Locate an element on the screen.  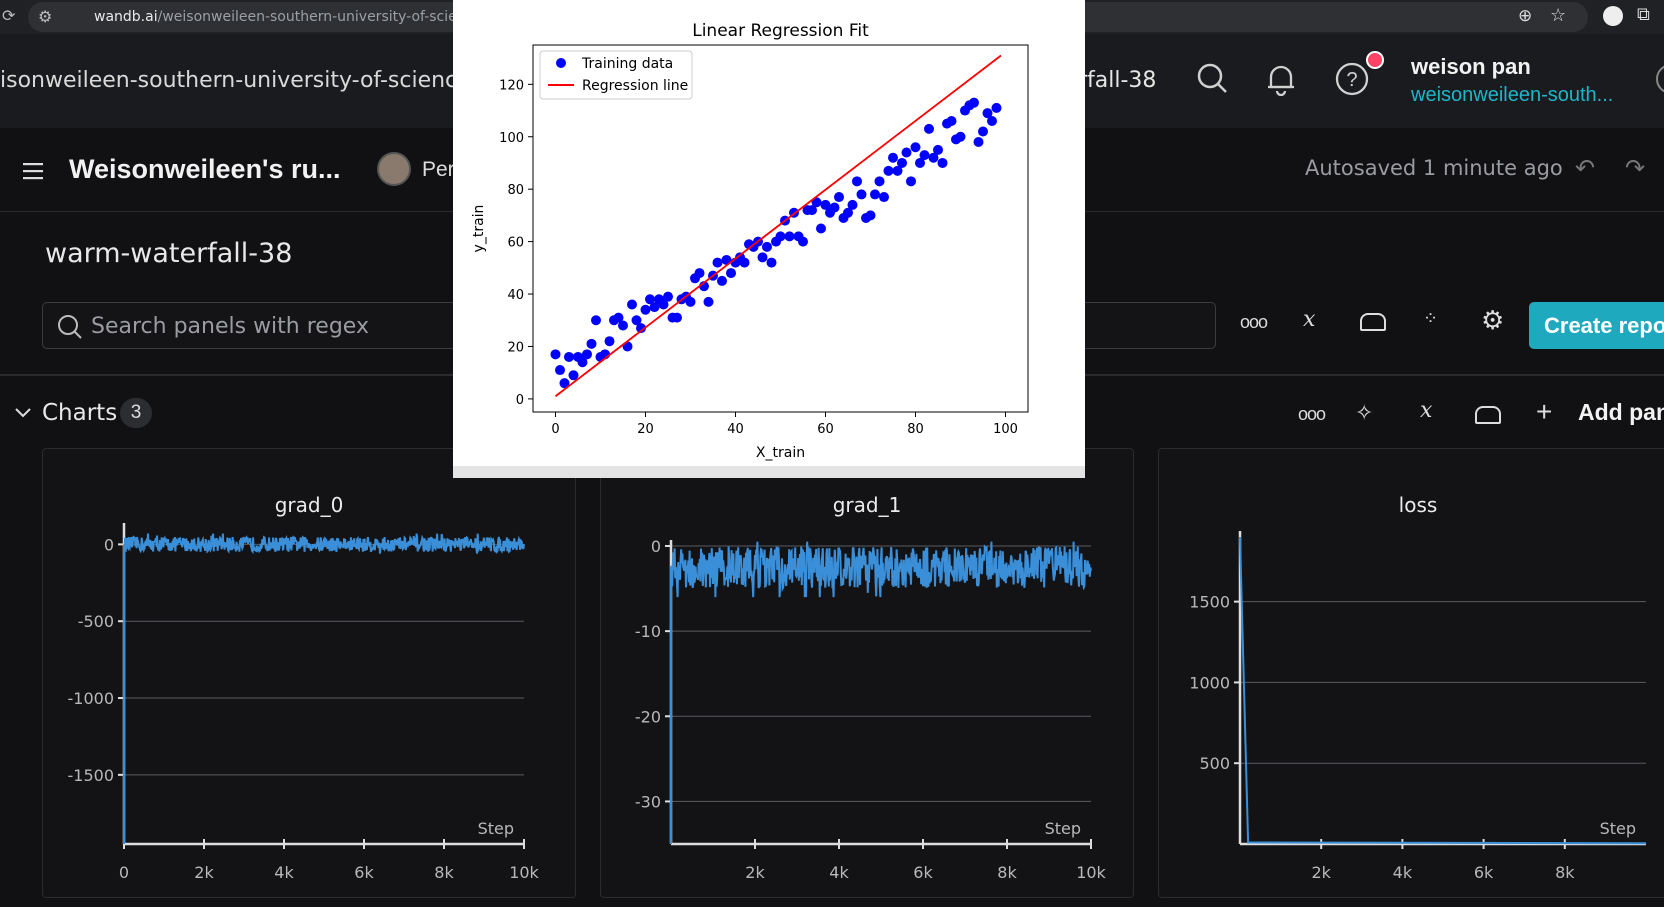
create-report-button: Create repo is located at coordinates (1596, 325).